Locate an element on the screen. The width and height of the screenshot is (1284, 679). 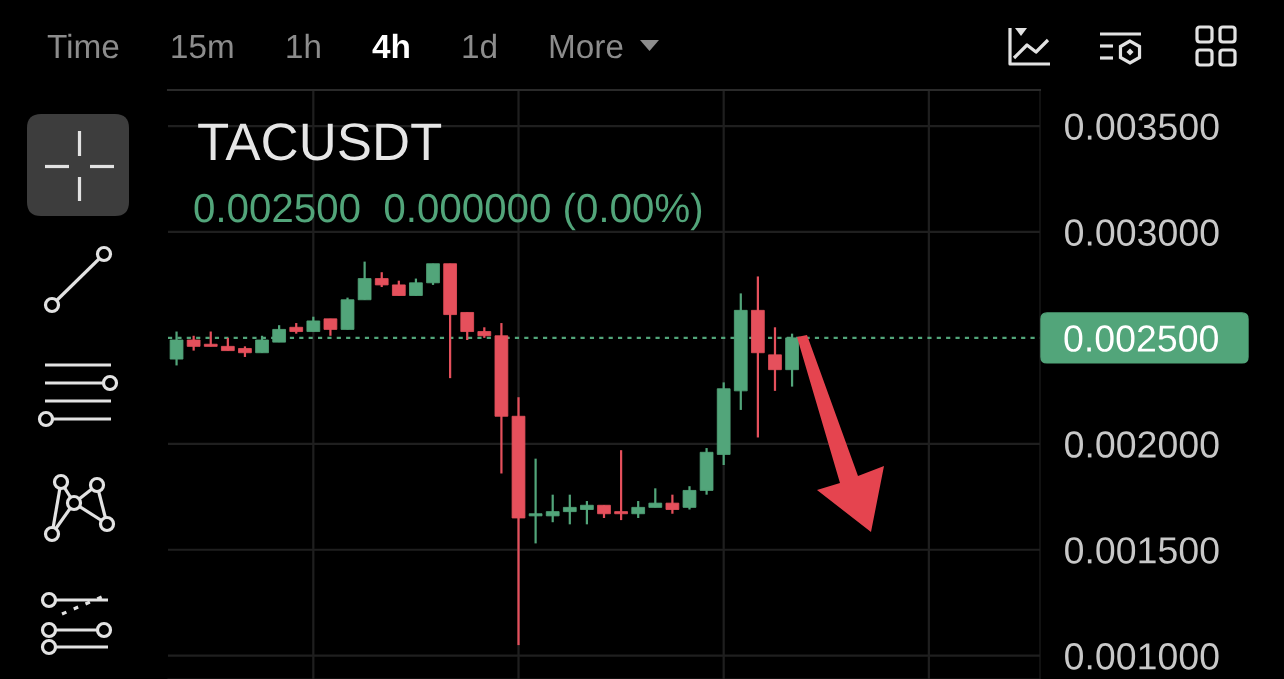
y-tick-label: 0.001500 is located at coordinates (1142, 550).